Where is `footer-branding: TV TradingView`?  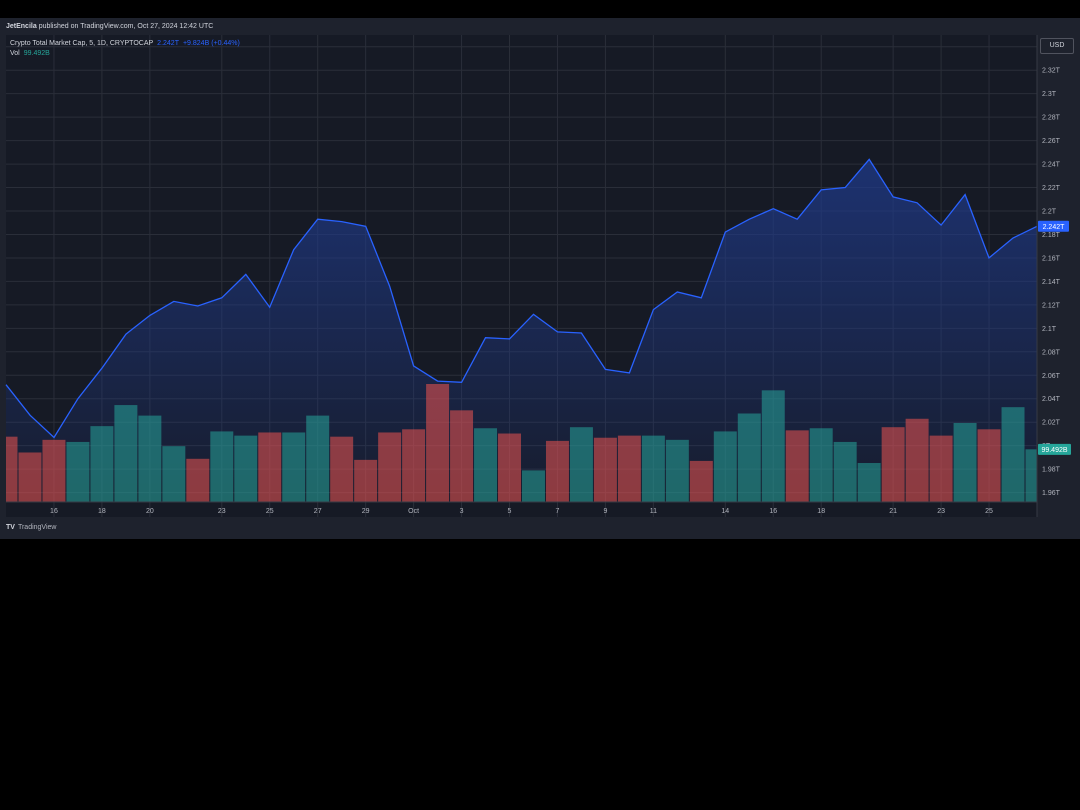
footer-branding: TV TradingView is located at coordinates (31, 528).